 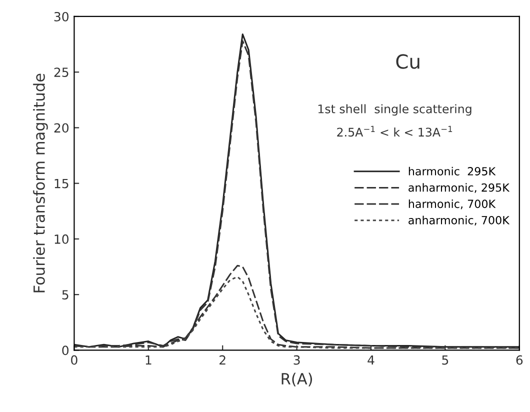 What do you see at coordinates (408, 61) in the screenshot?
I see `annotation: Cu` at bounding box center [408, 61].